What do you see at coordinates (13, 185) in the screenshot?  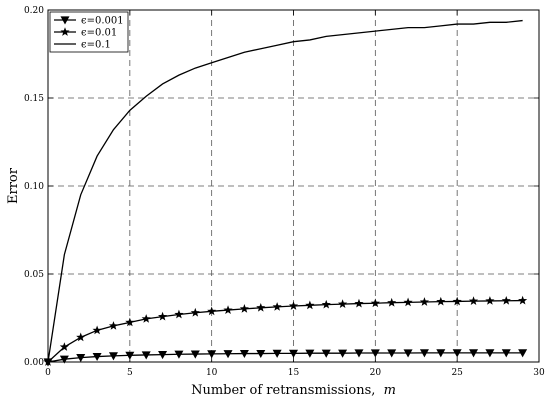 I see `y-axis-label: Error` at bounding box center [13, 185].